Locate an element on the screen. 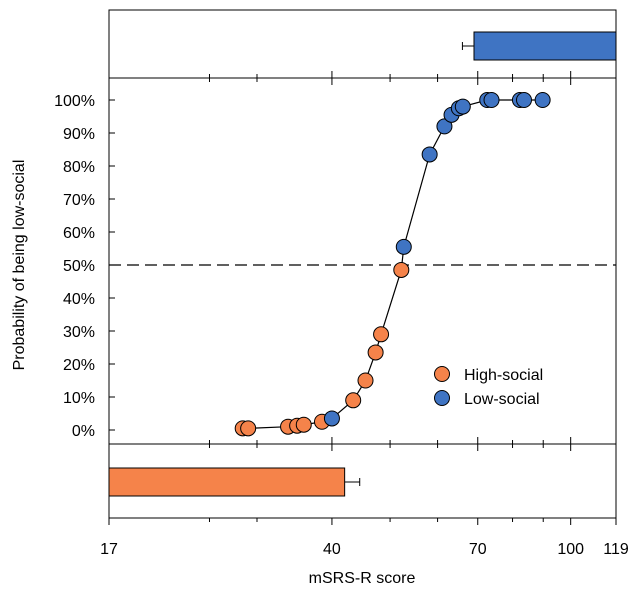  y-tick-label: 40% is located at coordinates (79, 299).